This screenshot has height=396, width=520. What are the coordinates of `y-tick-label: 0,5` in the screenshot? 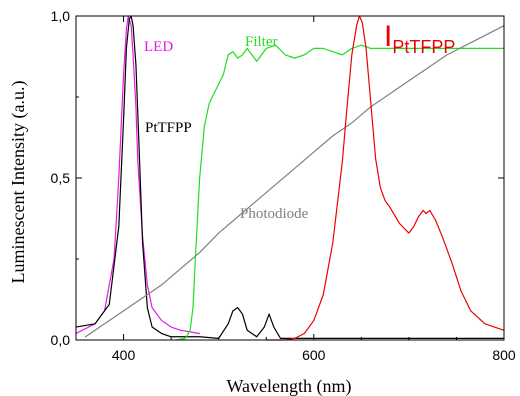 It's located at (61, 178).